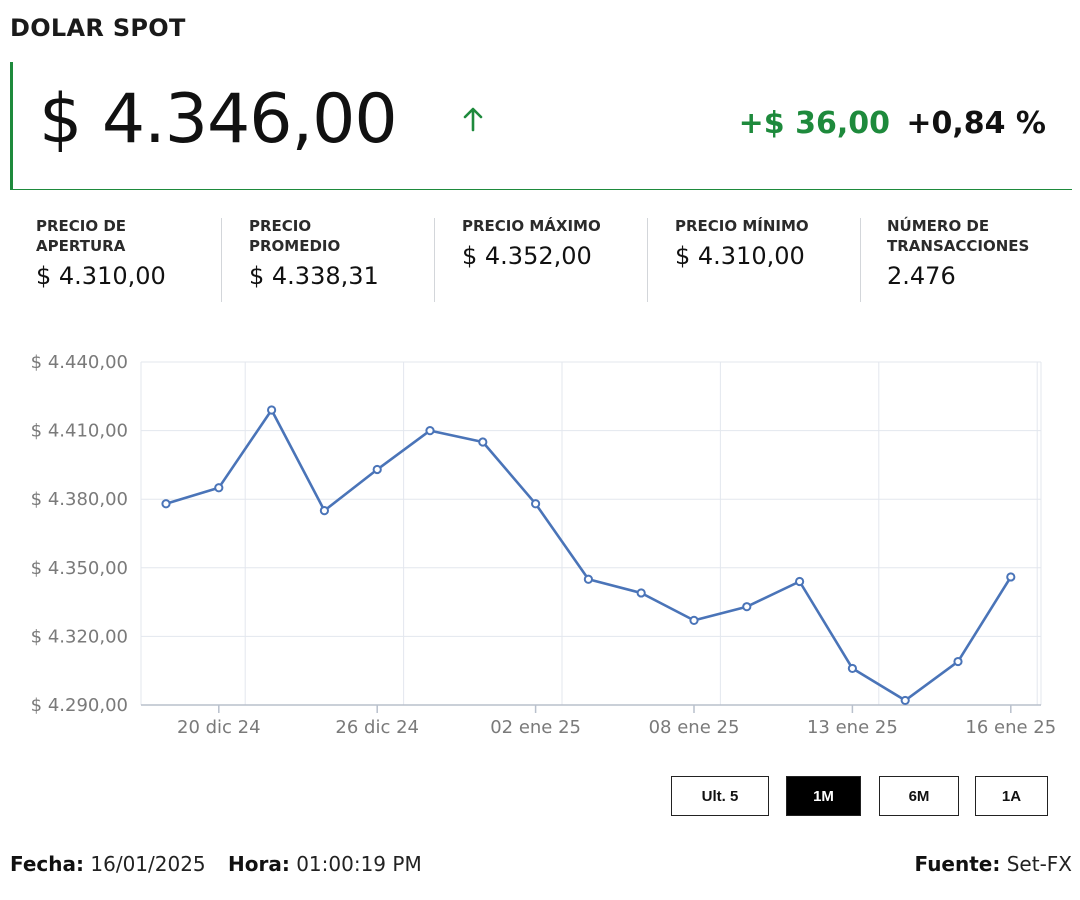 Image resolution: width=1080 pixels, height=900 pixels. Describe the element at coordinates (742, 226) in the screenshot. I see `stat-label: PRECIO MÍNIMO` at that location.